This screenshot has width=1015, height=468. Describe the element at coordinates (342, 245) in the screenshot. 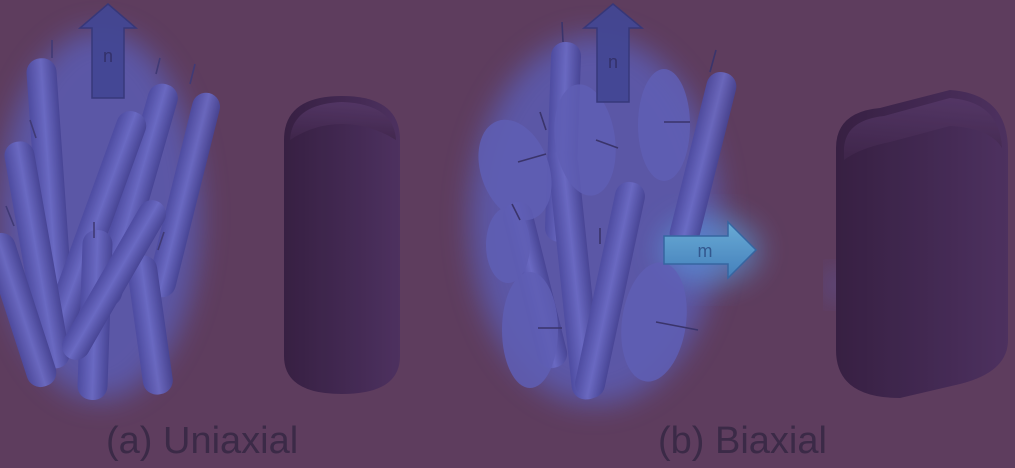

I see `uniaxial-shape` at that location.